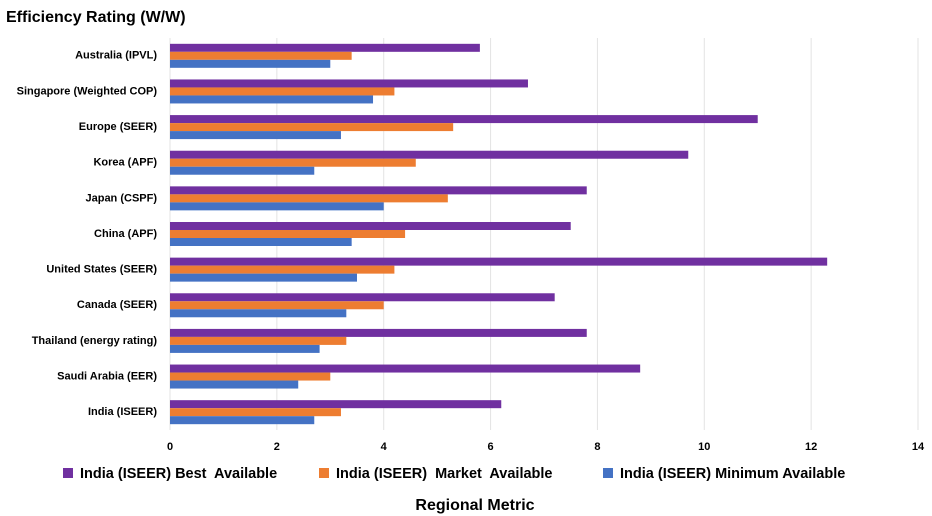 Image resolution: width=932 pixels, height=516 pixels. What do you see at coordinates (597, 447) in the screenshot?
I see `x-tick-label: 8` at bounding box center [597, 447].